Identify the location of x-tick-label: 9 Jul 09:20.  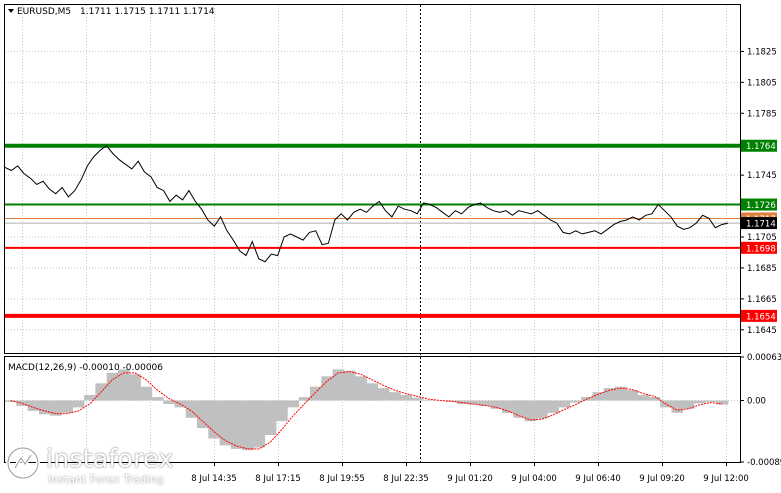
(662, 479).